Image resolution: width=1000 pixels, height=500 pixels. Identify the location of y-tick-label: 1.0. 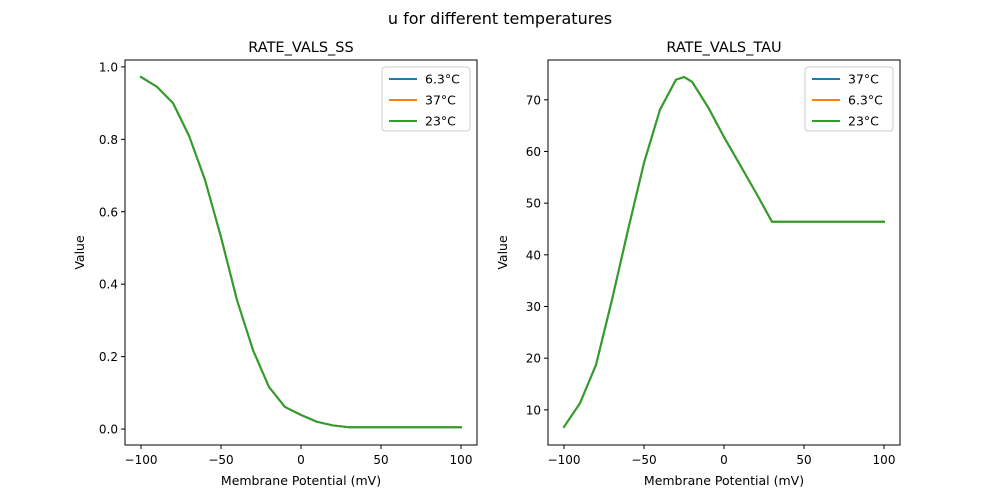
(108, 67).